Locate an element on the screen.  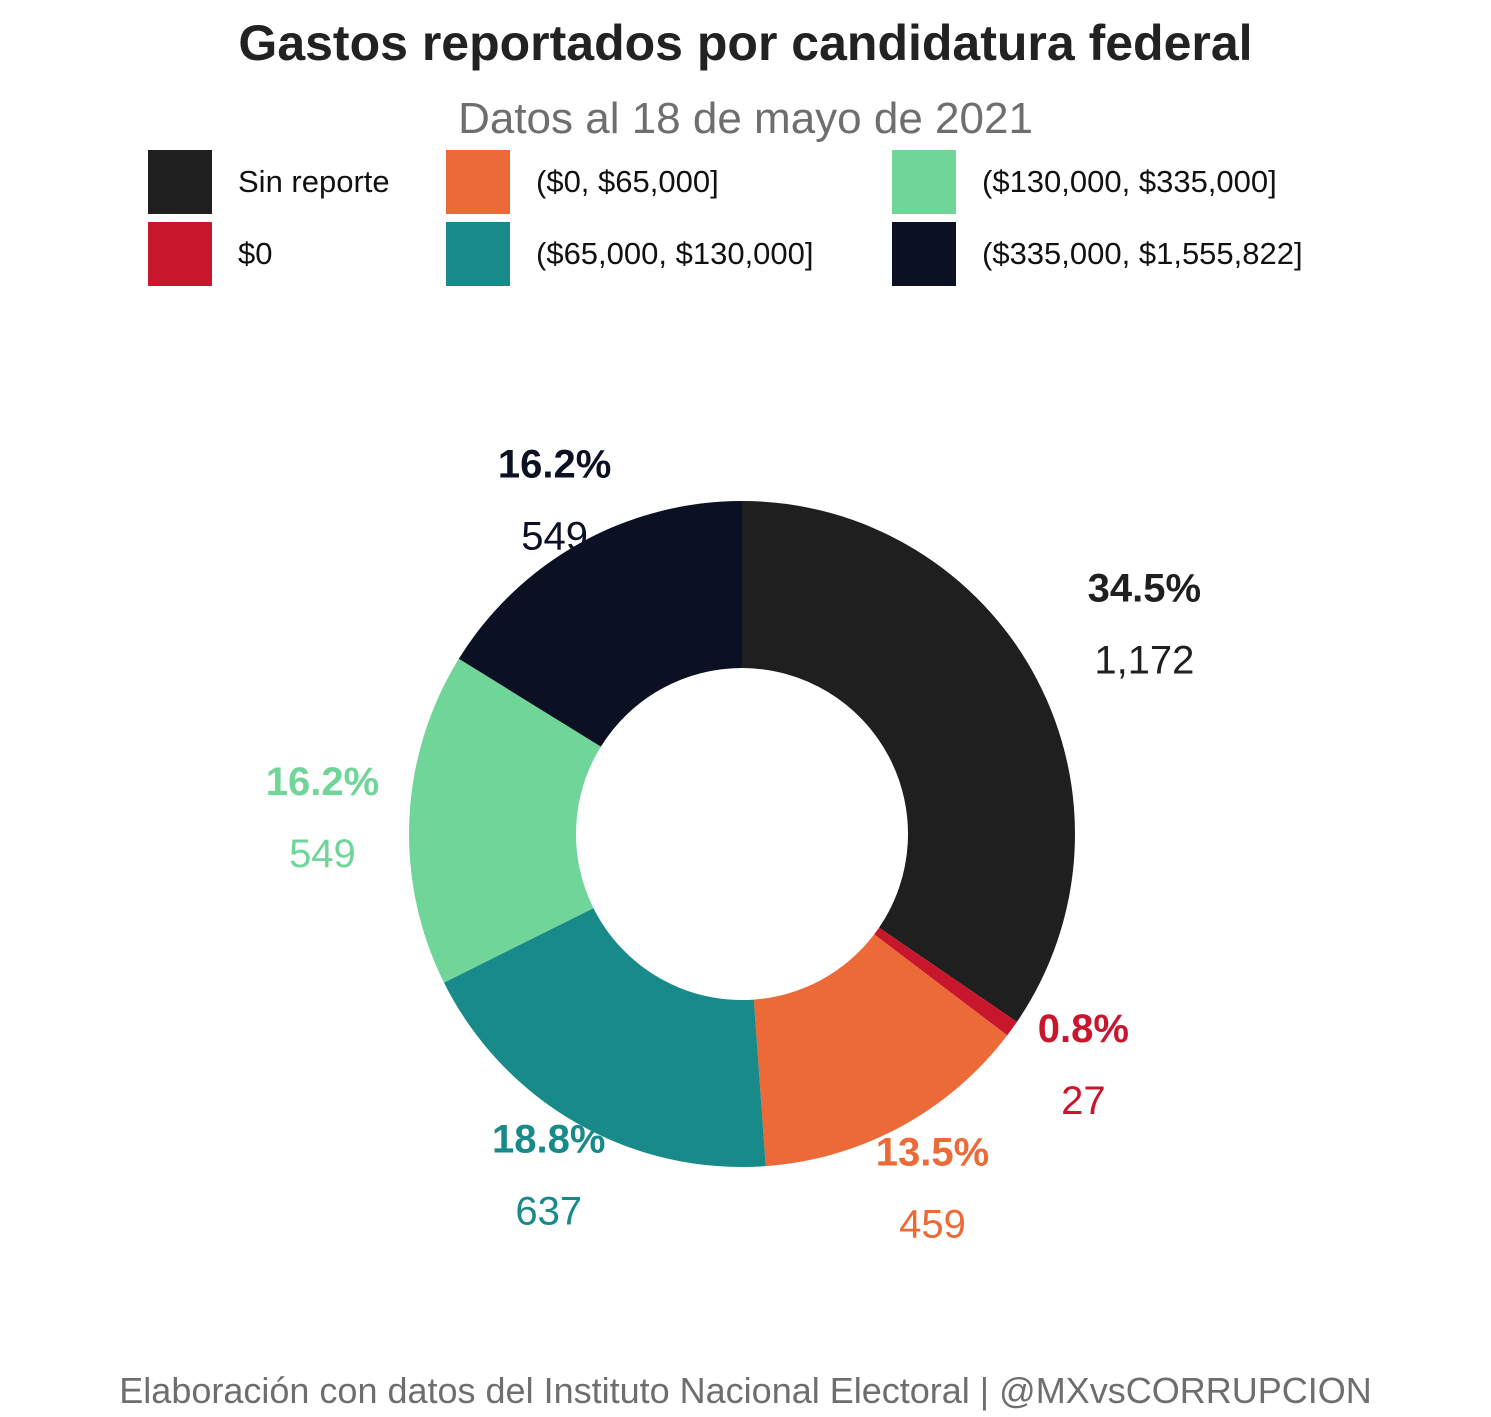
legend-label: ($65,000, $130,000] is located at coordinates (675, 253).